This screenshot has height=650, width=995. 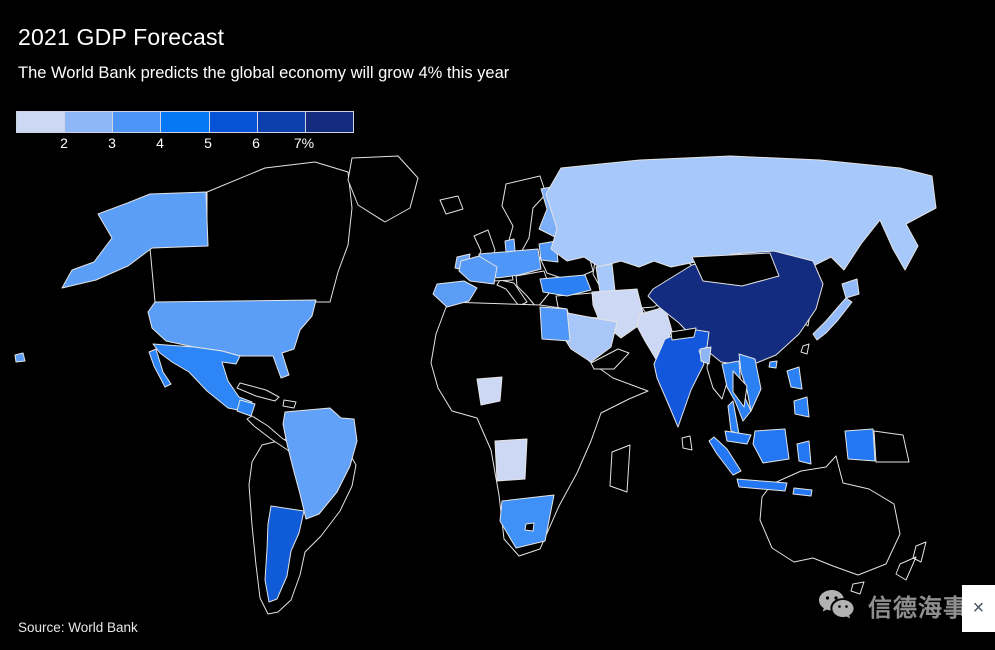 What do you see at coordinates (232, 339) in the screenshot?
I see `country-usa` at bounding box center [232, 339].